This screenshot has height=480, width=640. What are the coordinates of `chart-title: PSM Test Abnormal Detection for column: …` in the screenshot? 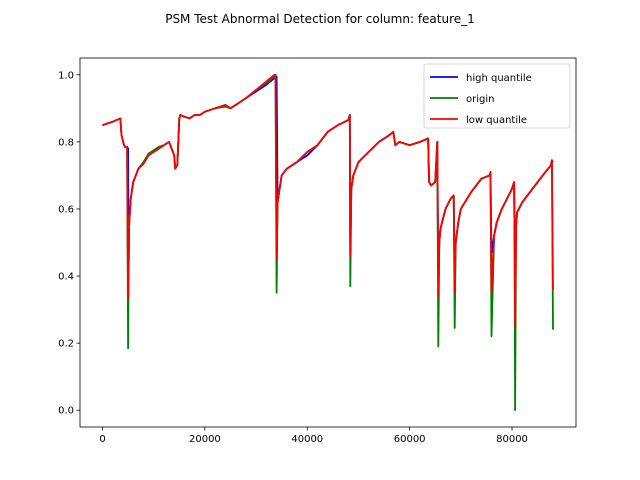 It's located at (320, 19).